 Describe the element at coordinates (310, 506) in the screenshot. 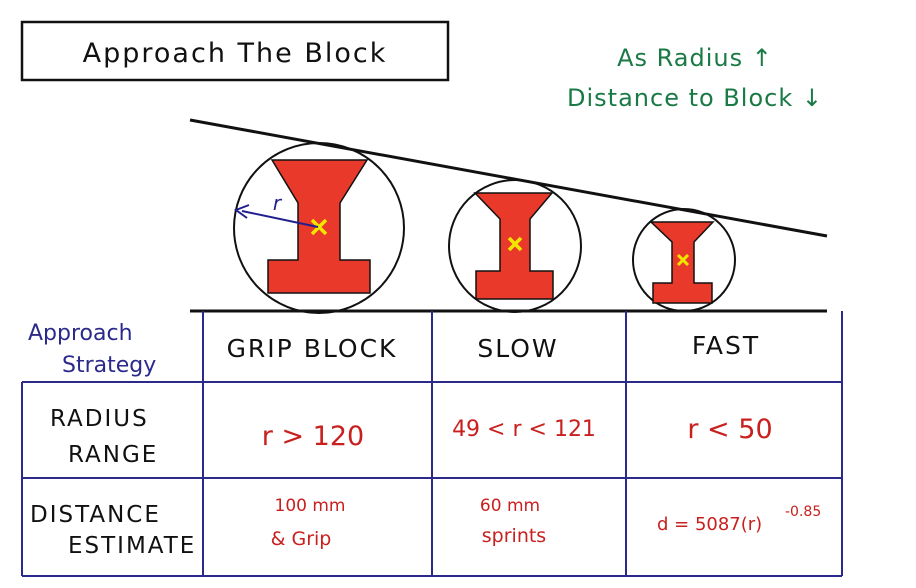

I see `distance-grip-line1: 100 mm` at that location.